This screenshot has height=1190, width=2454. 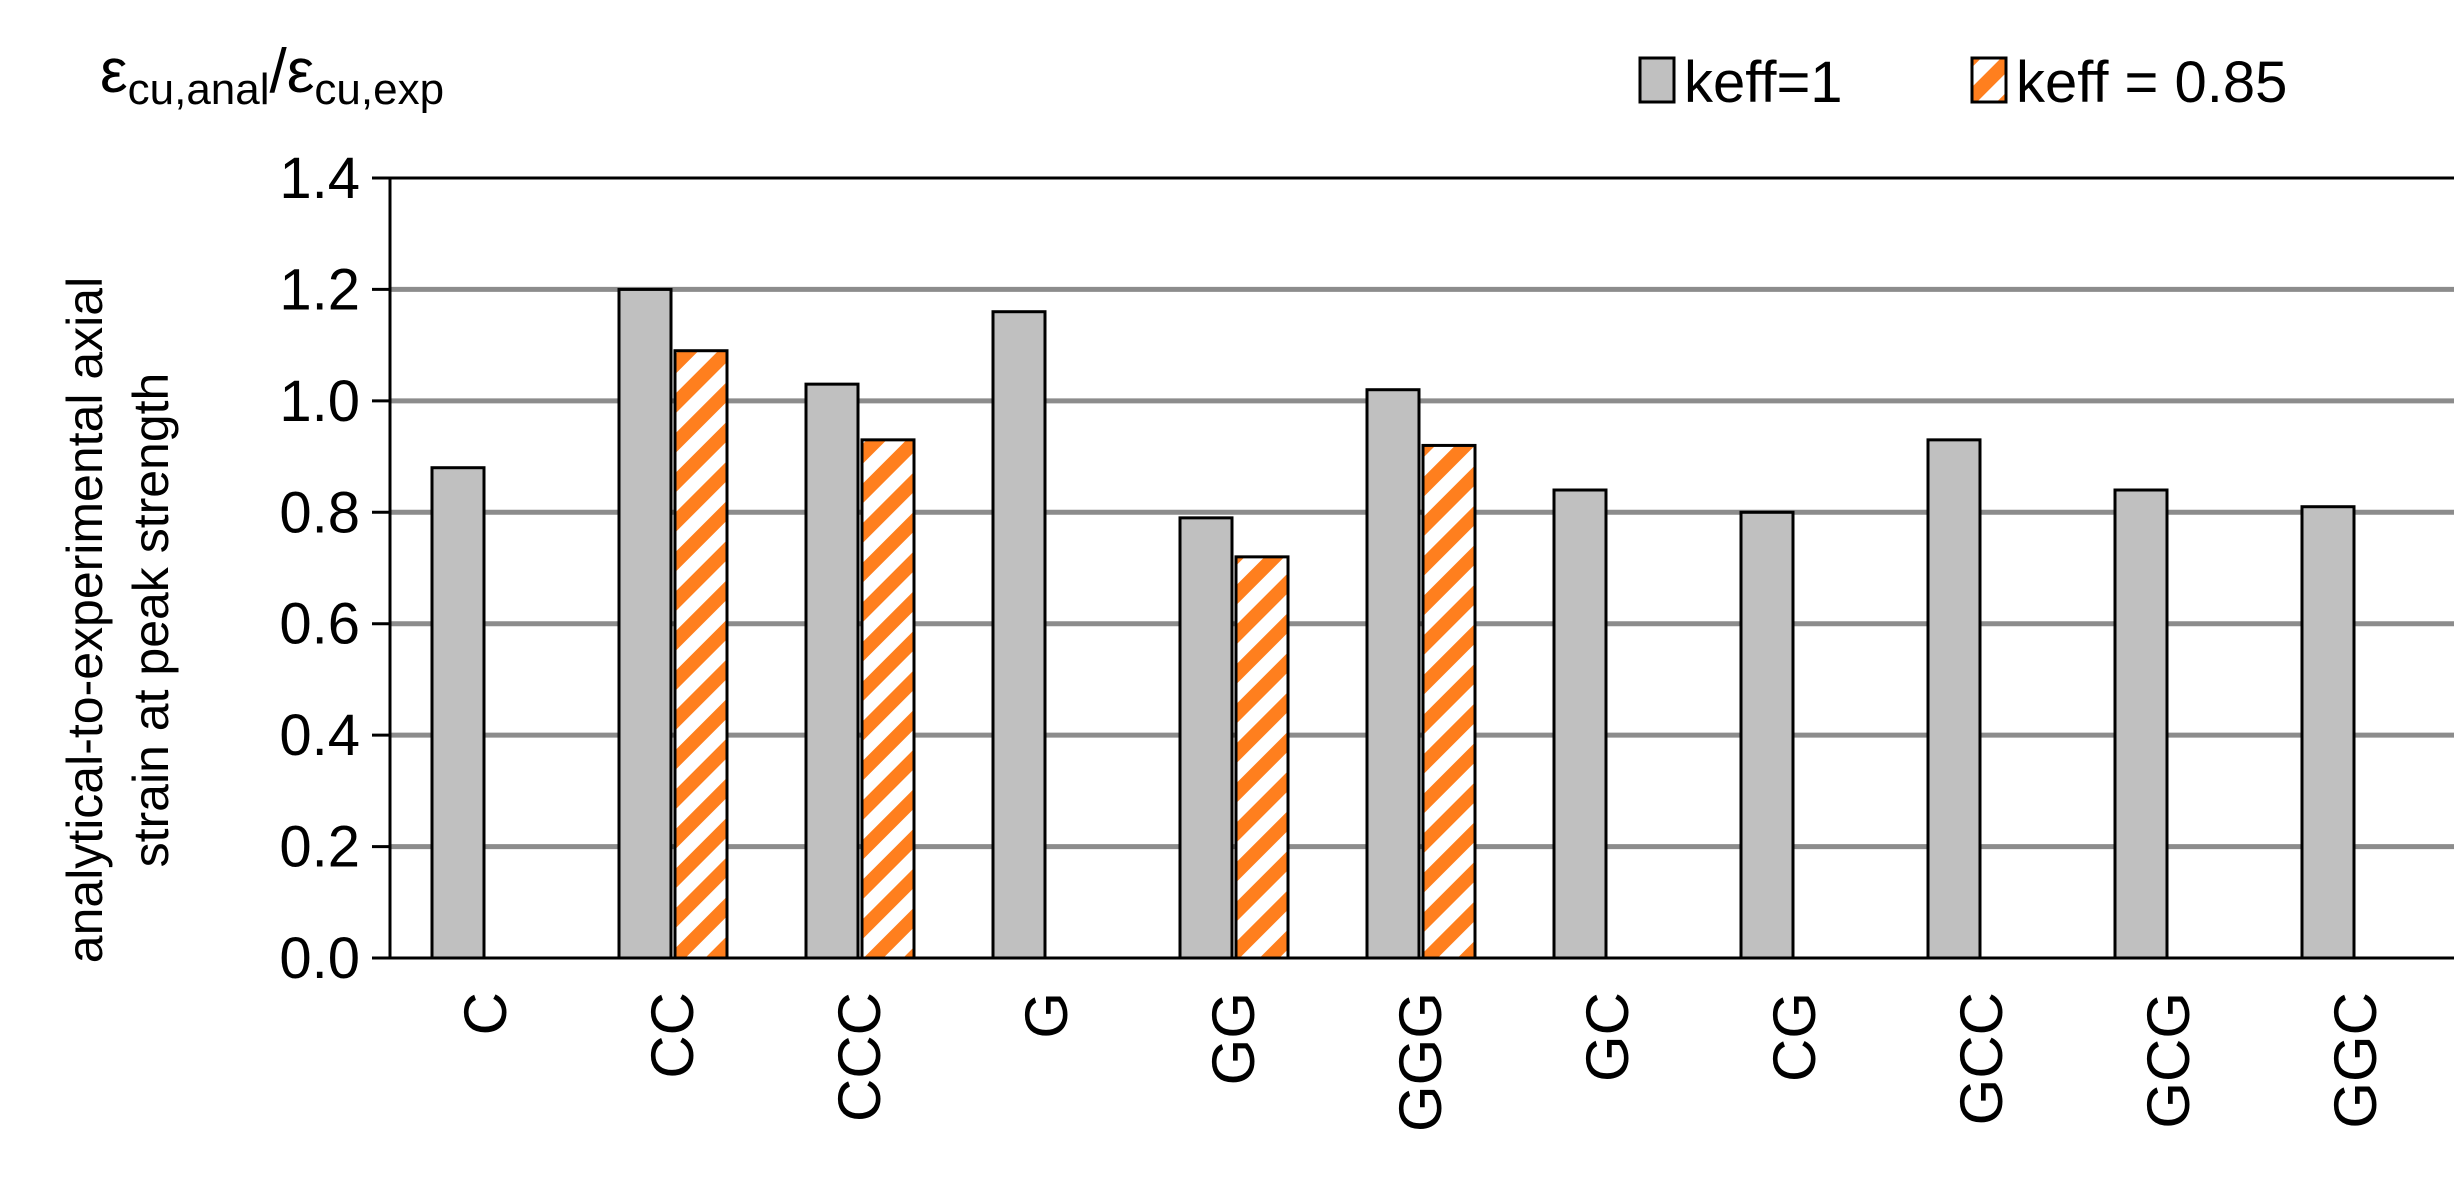 What do you see at coordinates (672, 1035) in the screenshot?
I see `x-tick-label: CC` at bounding box center [672, 1035].